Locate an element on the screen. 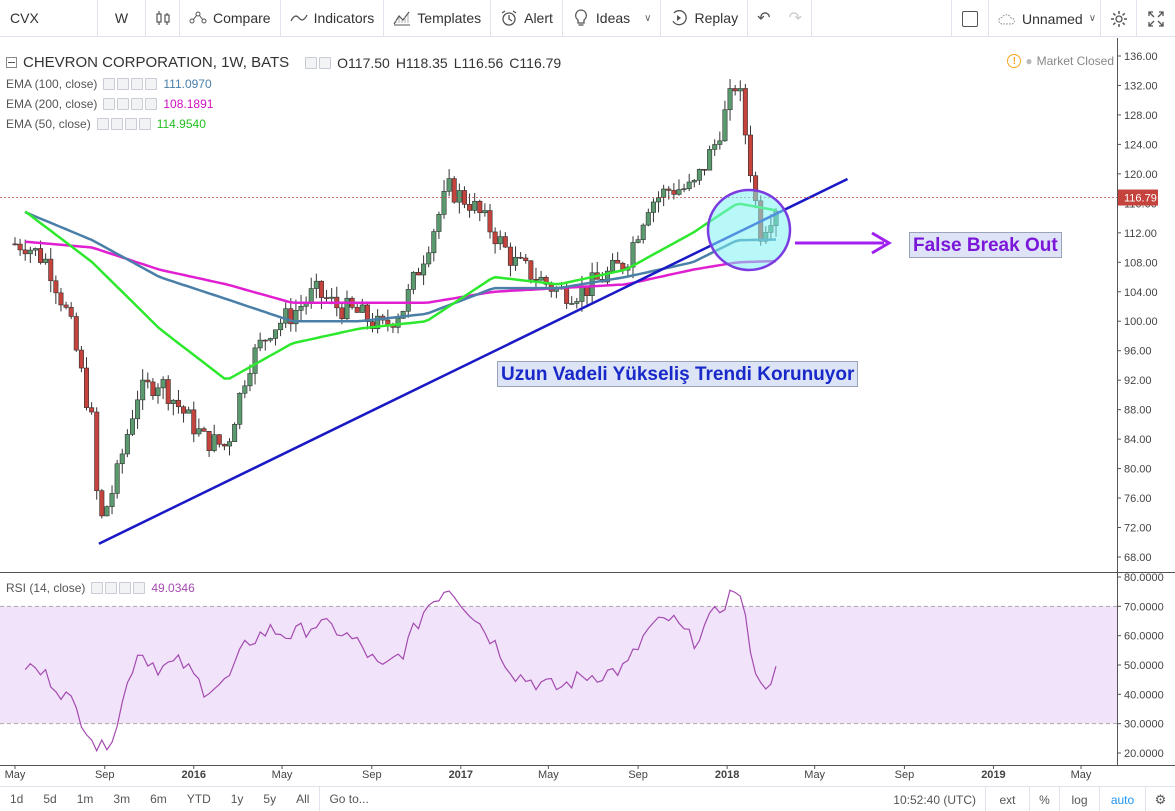 This screenshot has width=1175, height=811. chart-type-button is located at coordinates (163, 18).